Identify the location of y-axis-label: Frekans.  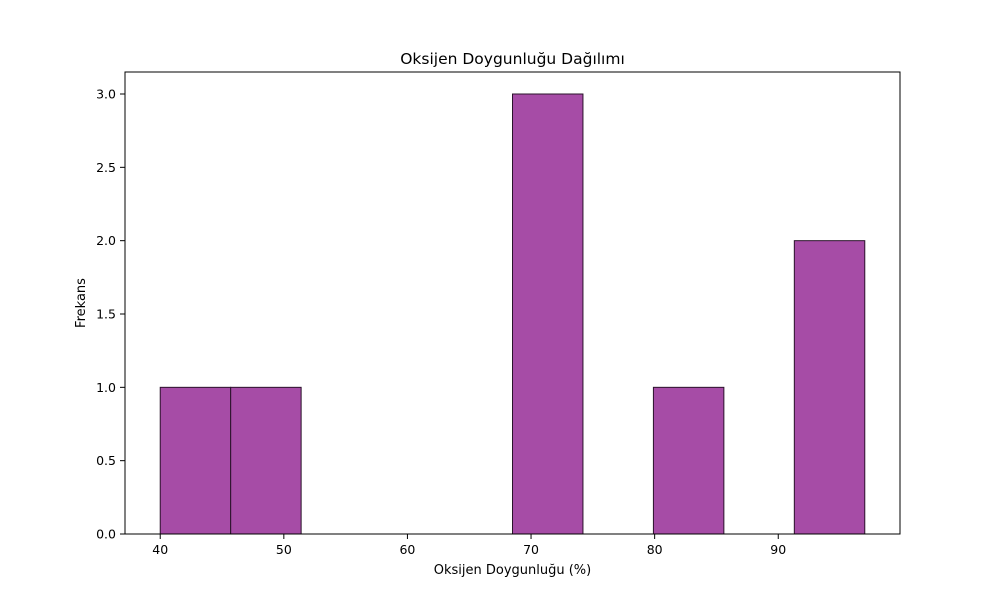
(81, 303).